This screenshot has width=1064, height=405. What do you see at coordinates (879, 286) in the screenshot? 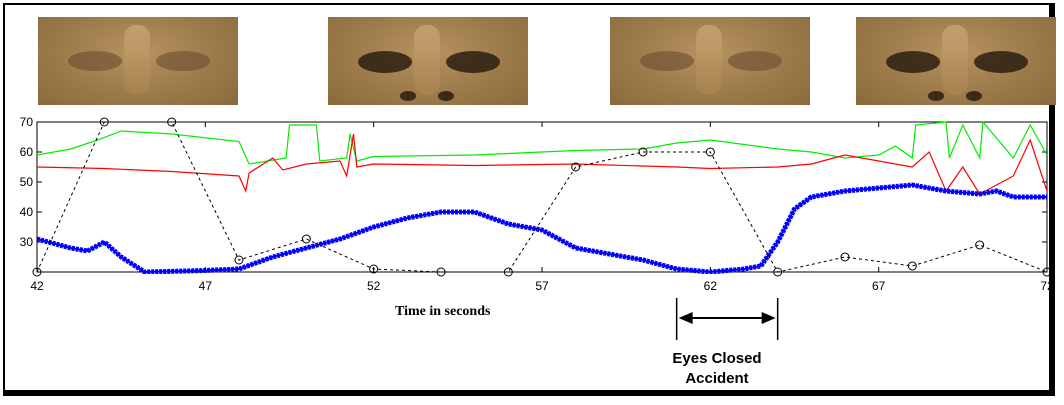
I see `x-tick-label-67: 67` at bounding box center [879, 286].